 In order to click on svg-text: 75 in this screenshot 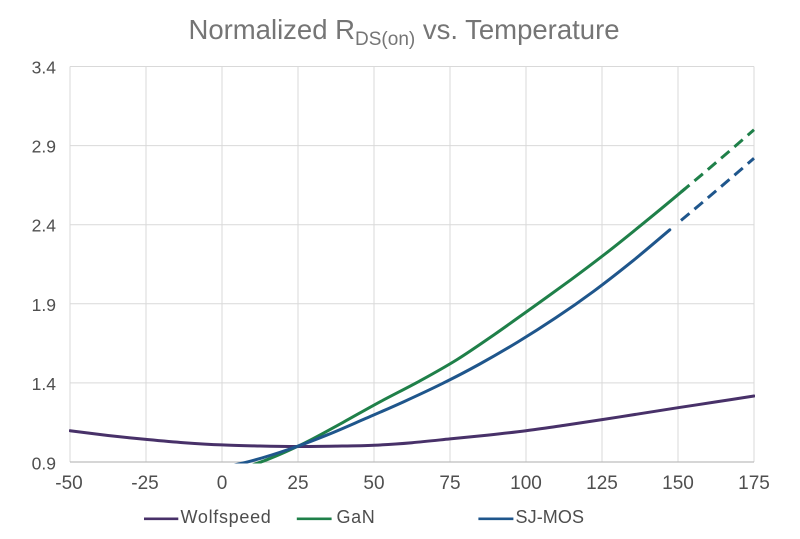, I will do `click(449, 483)`.